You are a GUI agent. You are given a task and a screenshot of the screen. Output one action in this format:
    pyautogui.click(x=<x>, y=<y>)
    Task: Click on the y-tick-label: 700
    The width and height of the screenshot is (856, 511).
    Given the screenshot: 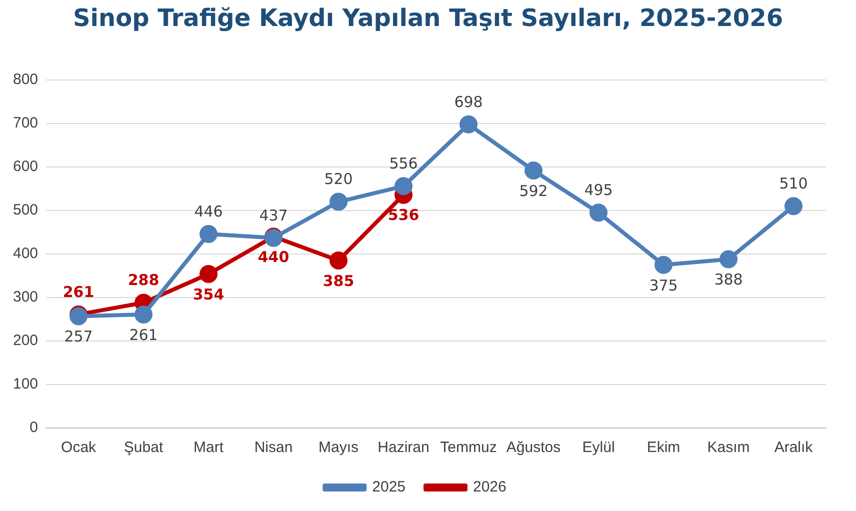 What is the action you would take?
    pyautogui.click(x=25, y=123)
    